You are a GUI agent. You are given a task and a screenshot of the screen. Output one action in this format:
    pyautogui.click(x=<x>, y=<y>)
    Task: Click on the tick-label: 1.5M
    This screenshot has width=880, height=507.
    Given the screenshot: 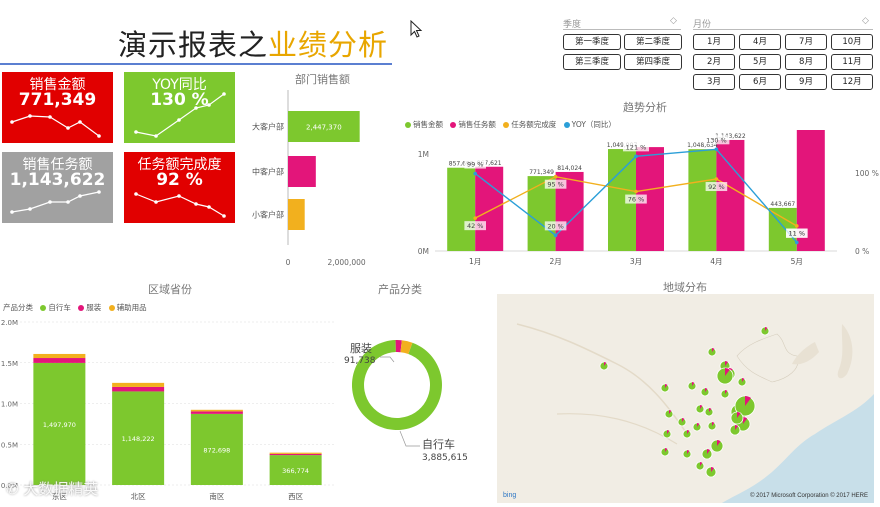 What is the action you would take?
    pyautogui.click(x=9, y=364)
    